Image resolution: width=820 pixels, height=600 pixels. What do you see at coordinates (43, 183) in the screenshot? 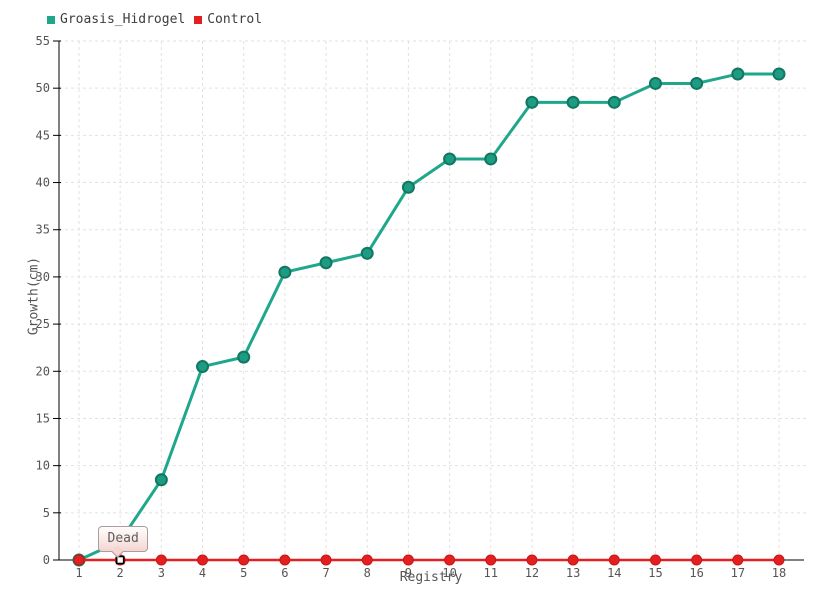
I see `y-tick-label: 40` at bounding box center [43, 183].